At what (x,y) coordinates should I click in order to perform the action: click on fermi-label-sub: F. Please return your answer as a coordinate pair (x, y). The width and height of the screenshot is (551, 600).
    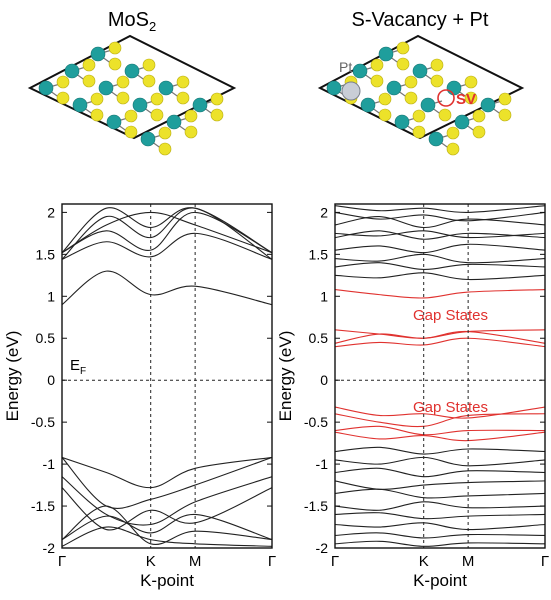
    Looking at the image, I should click on (83, 371).